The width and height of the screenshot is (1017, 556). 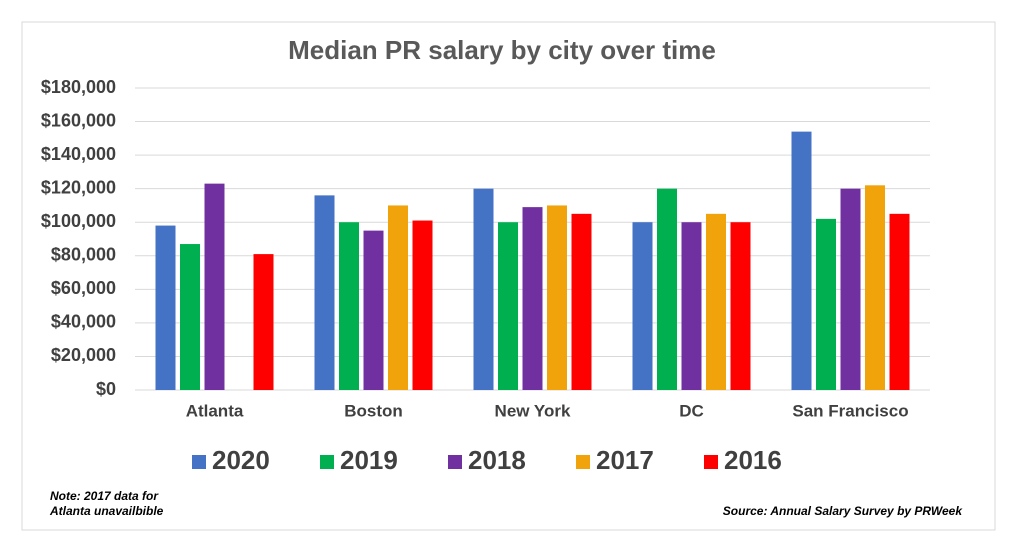 I want to click on source: Source: Annual Salary Survey by PRWeek, so click(x=843, y=511).